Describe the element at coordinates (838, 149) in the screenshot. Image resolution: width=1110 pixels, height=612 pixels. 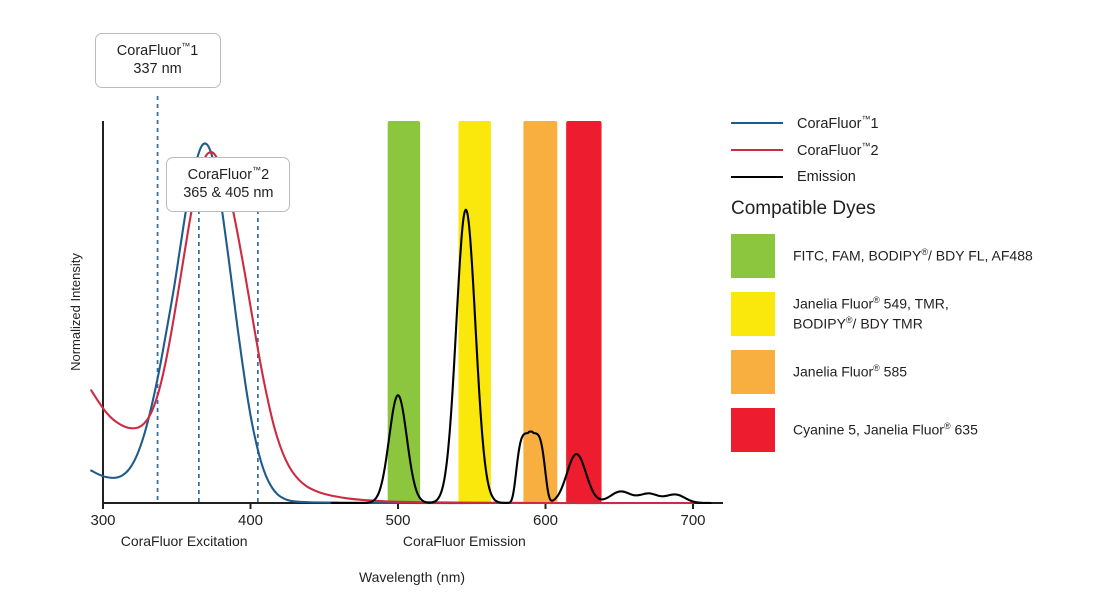
I see `legend-item-label: CoraFluor™2` at that location.